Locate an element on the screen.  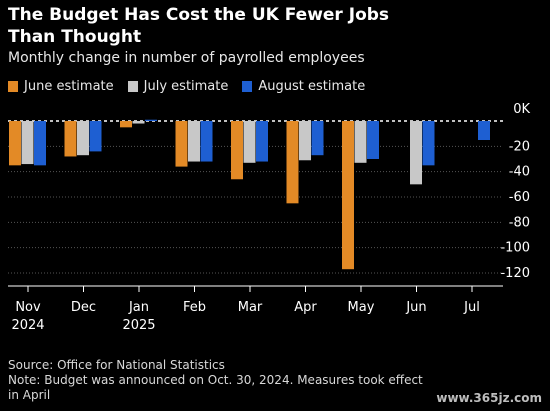
legend-item-august: August estimate is located at coordinates (303, 86).